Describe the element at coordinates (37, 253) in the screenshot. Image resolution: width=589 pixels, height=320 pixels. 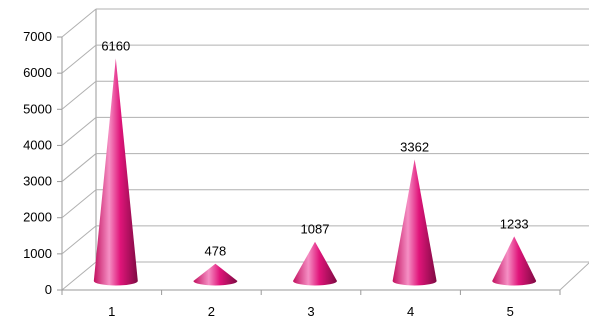
I see `y-tick-label: 1000` at that location.